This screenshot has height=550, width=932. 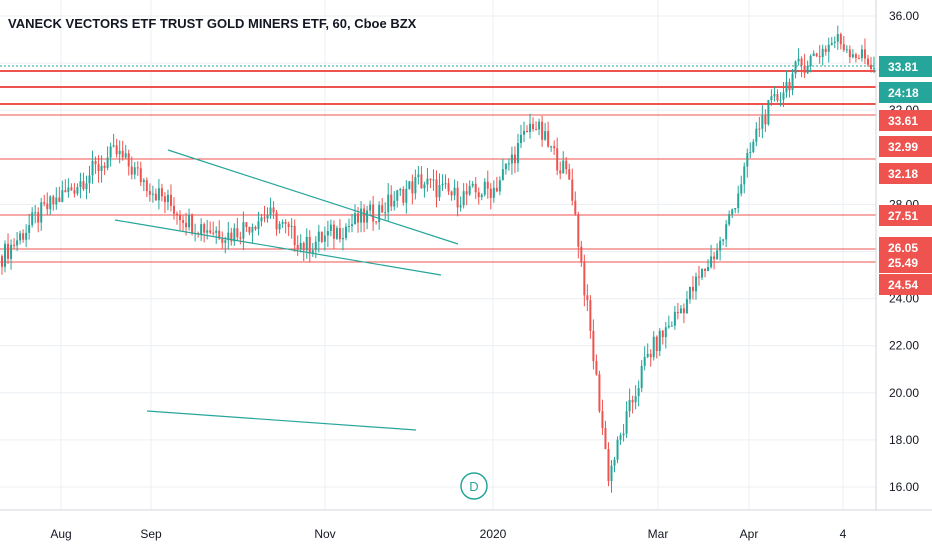 What do you see at coordinates (903, 248) in the screenshot?
I see `price-label: 26.05` at bounding box center [903, 248].